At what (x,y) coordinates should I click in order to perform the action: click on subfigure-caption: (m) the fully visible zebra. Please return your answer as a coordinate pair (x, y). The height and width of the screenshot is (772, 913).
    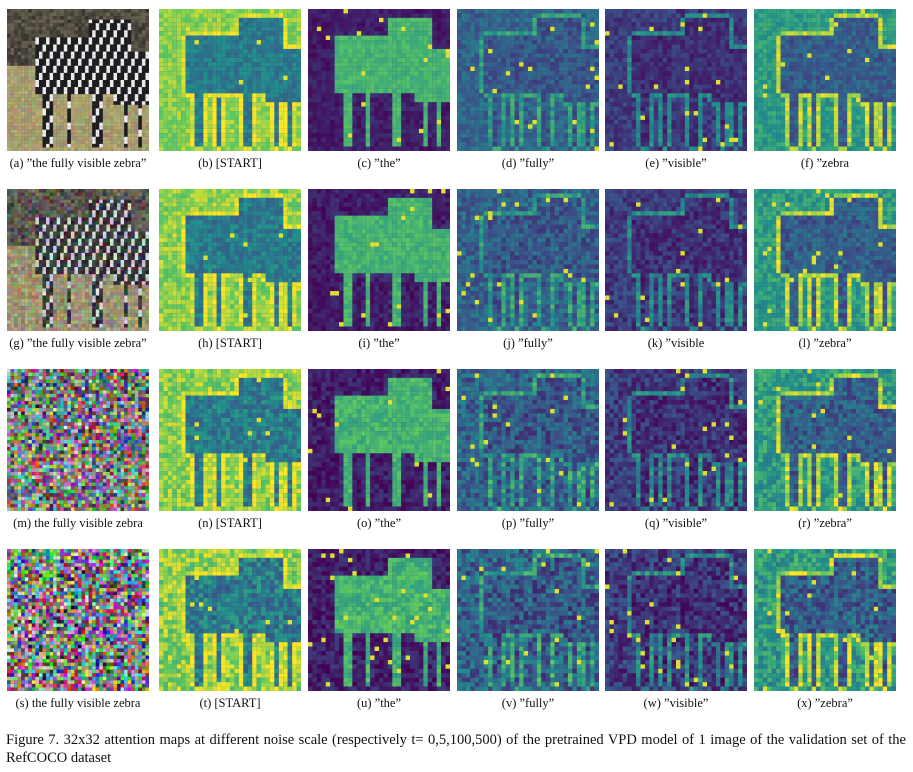
    Looking at the image, I should click on (78, 523).